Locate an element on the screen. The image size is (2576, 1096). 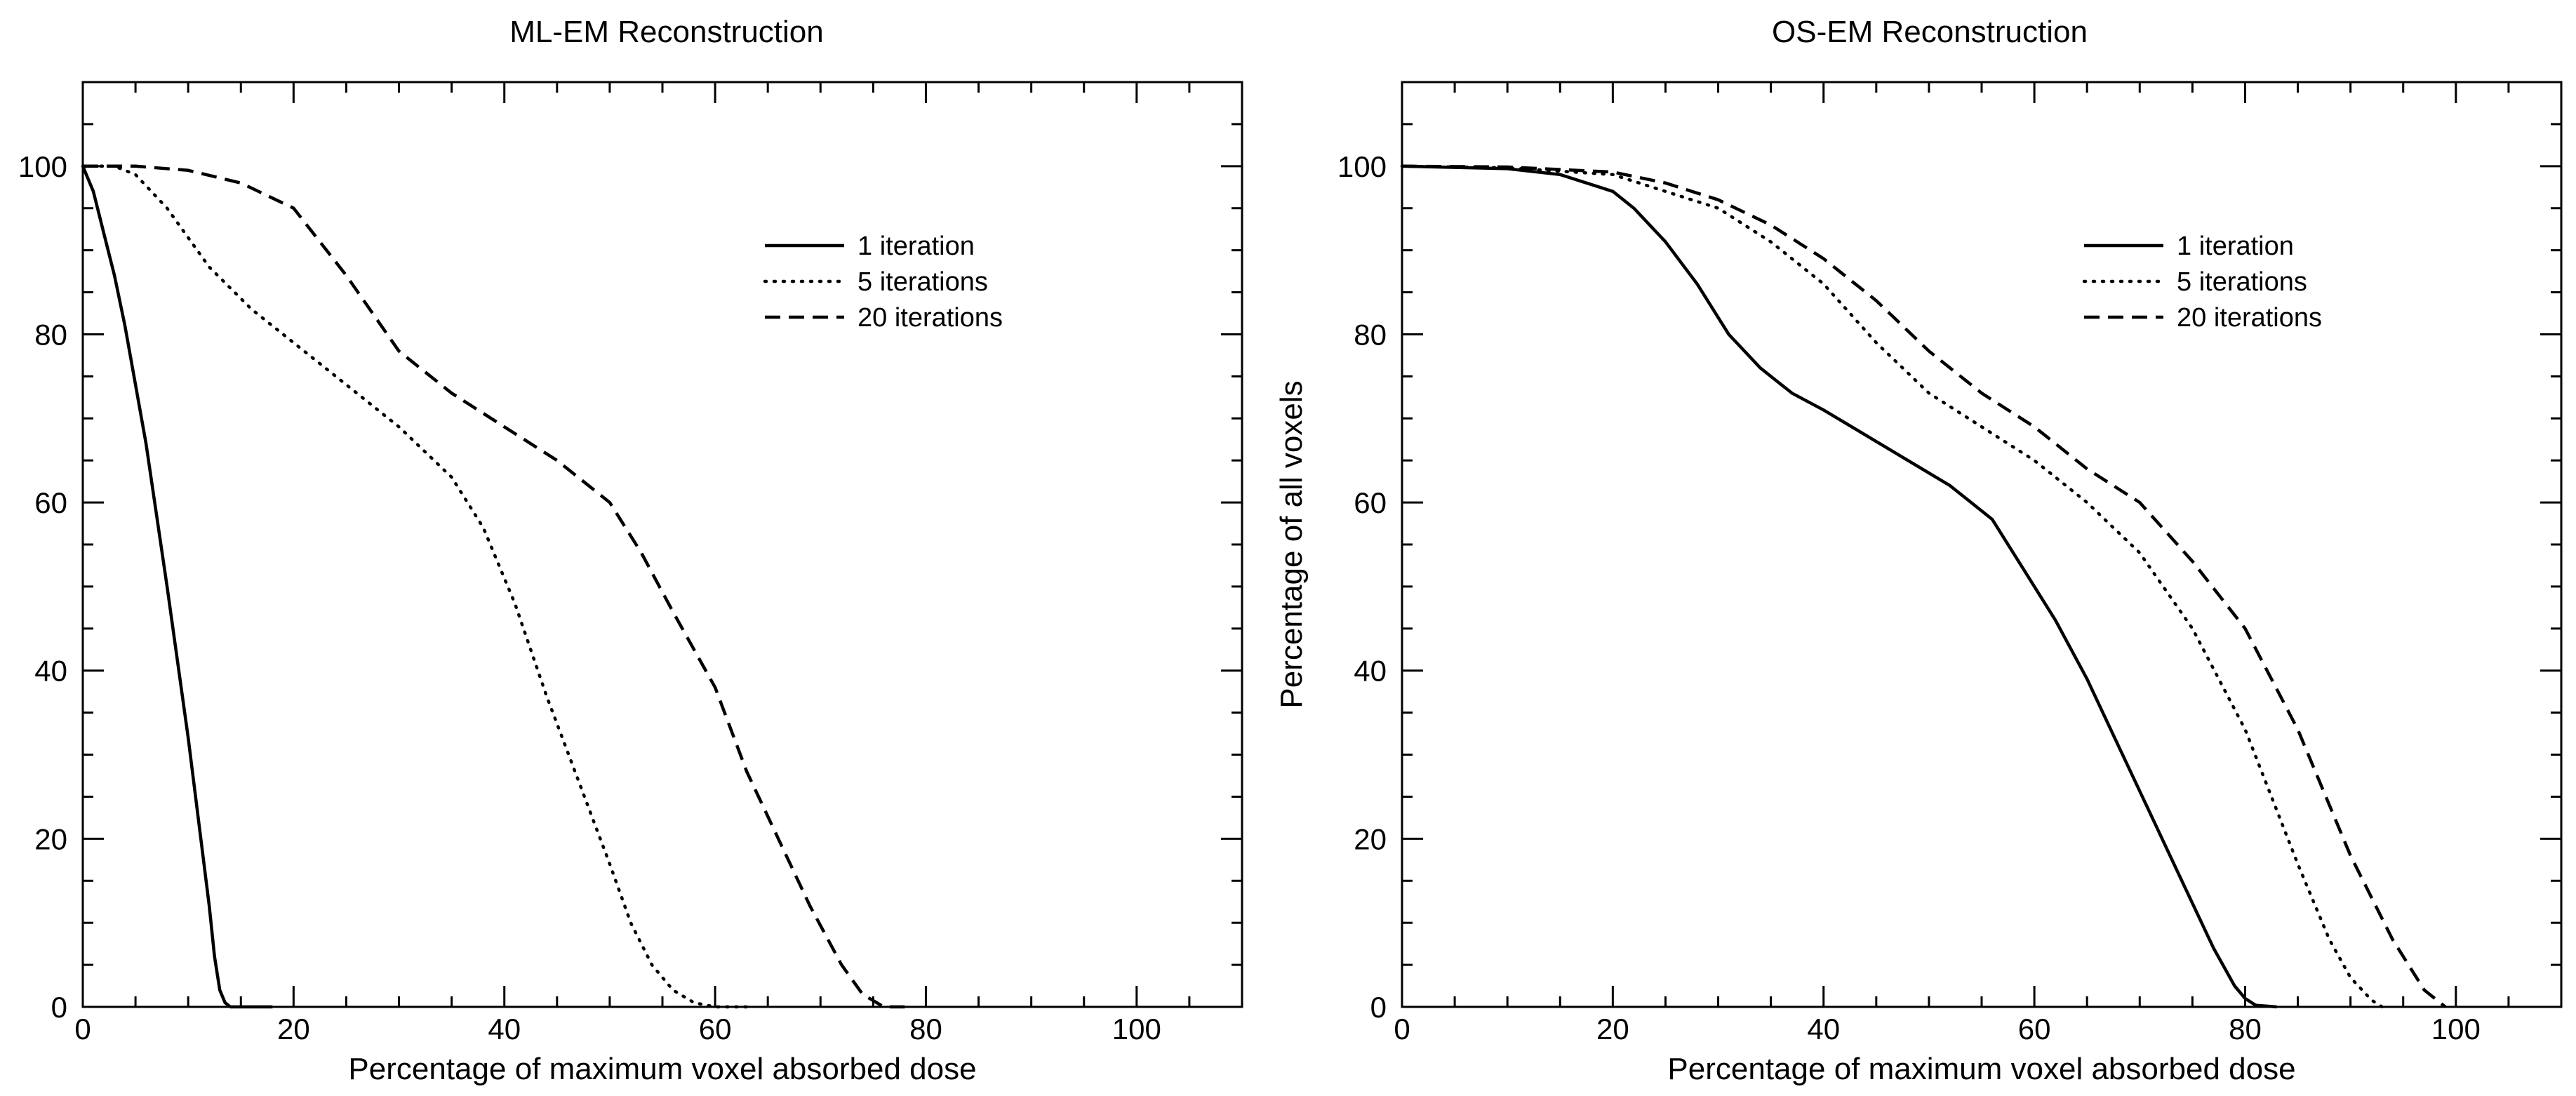
os-em-legend: 1 iteration 5 iterations 20 iterations is located at coordinates (2202, 282).